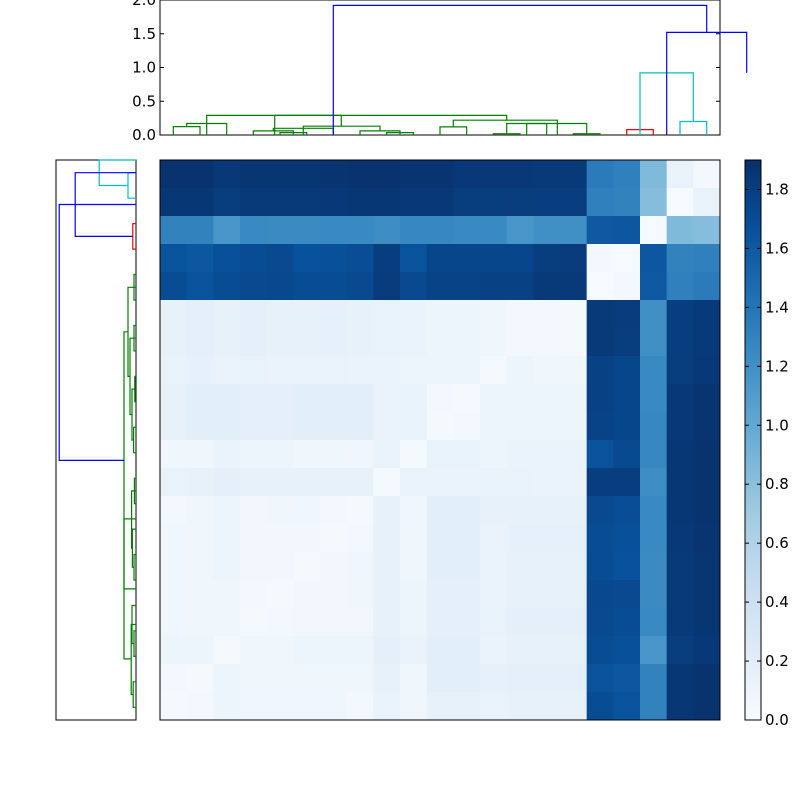 The height and width of the screenshot is (800, 800). What do you see at coordinates (144, 4) in the screenshot?
I see `top-ytick-label: 2.0` at bounding box center [144, 4].